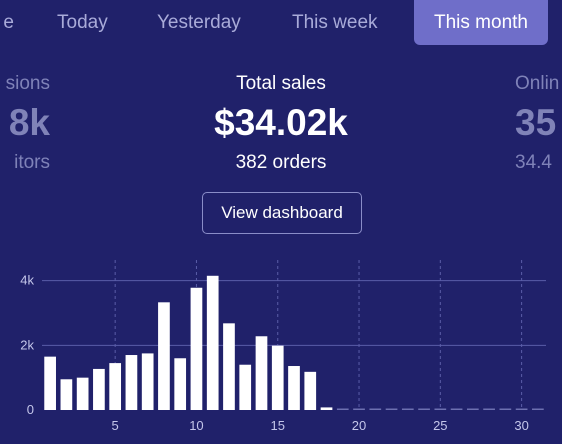 This screenshot has height=444, width=562. I want to click on sessions-value: 8k, so click(29, 122).